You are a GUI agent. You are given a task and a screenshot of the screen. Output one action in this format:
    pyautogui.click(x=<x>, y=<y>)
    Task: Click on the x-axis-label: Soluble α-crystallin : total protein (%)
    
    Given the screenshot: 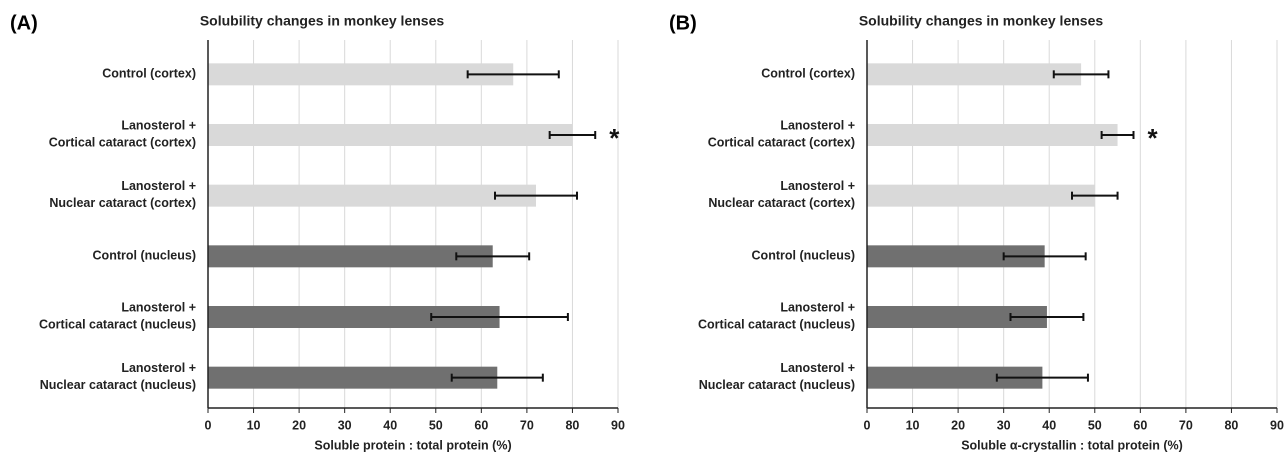 What is the action you would take?
    pyautogui.click(x=1072, y=445)
    